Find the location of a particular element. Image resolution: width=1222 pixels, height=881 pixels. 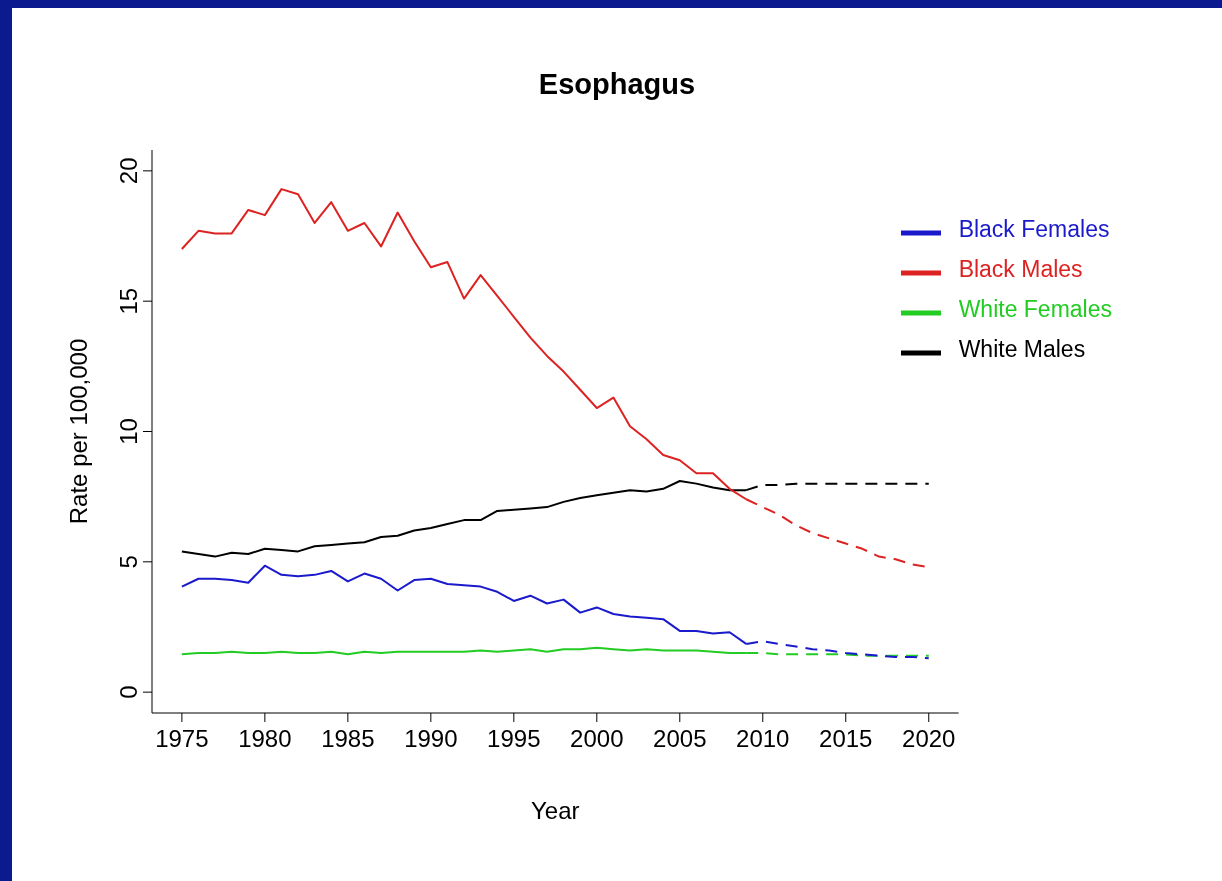

y-tick-label: 0 is located at coordinates (128, 692).